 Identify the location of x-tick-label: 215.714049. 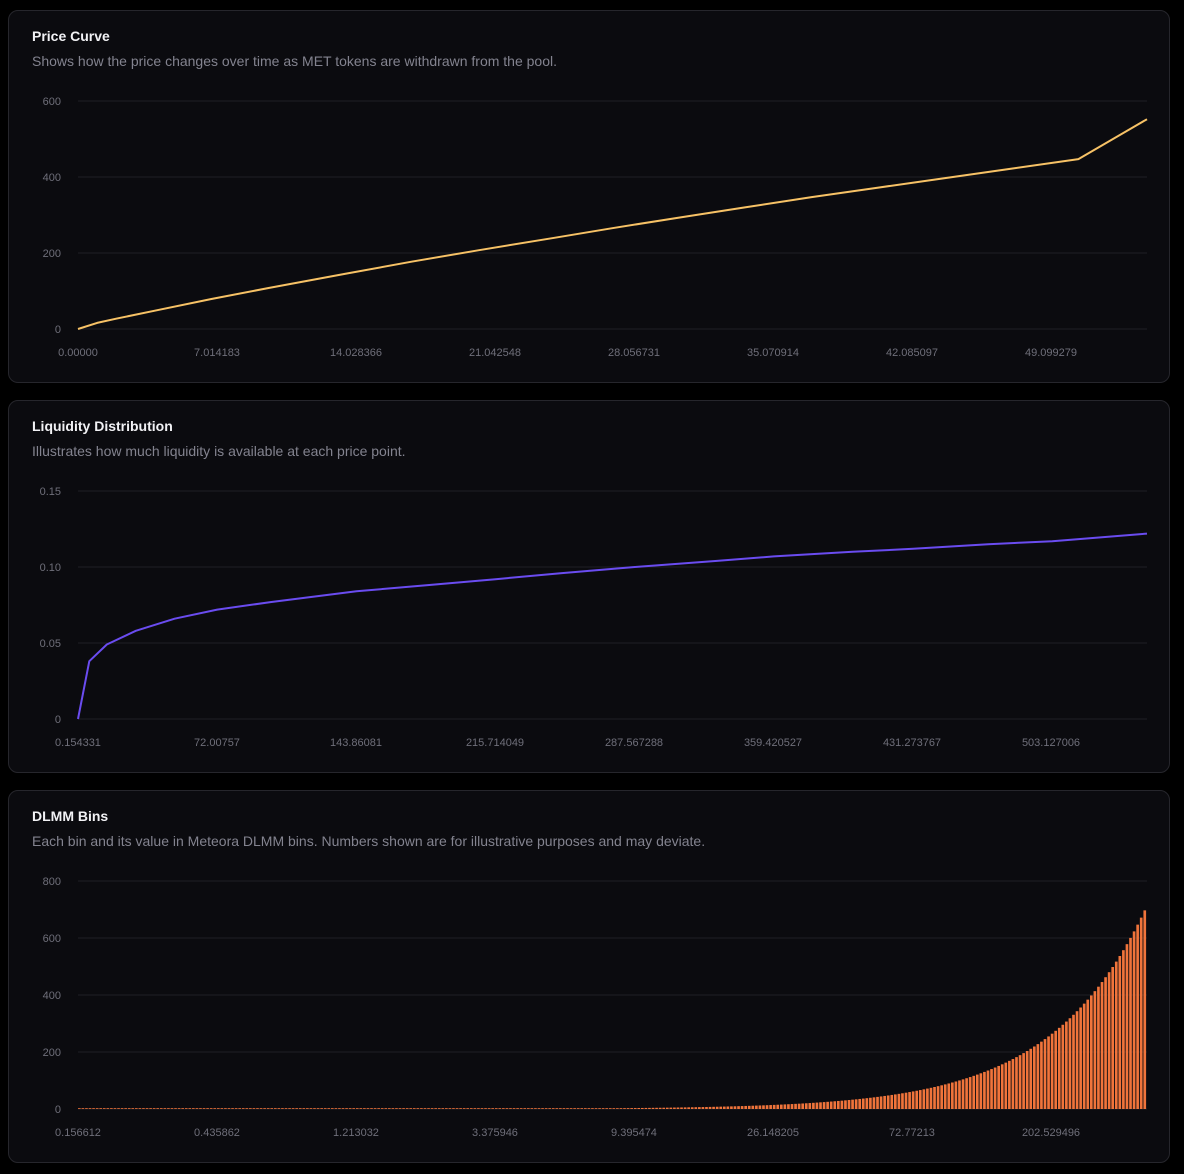
(495, 743).